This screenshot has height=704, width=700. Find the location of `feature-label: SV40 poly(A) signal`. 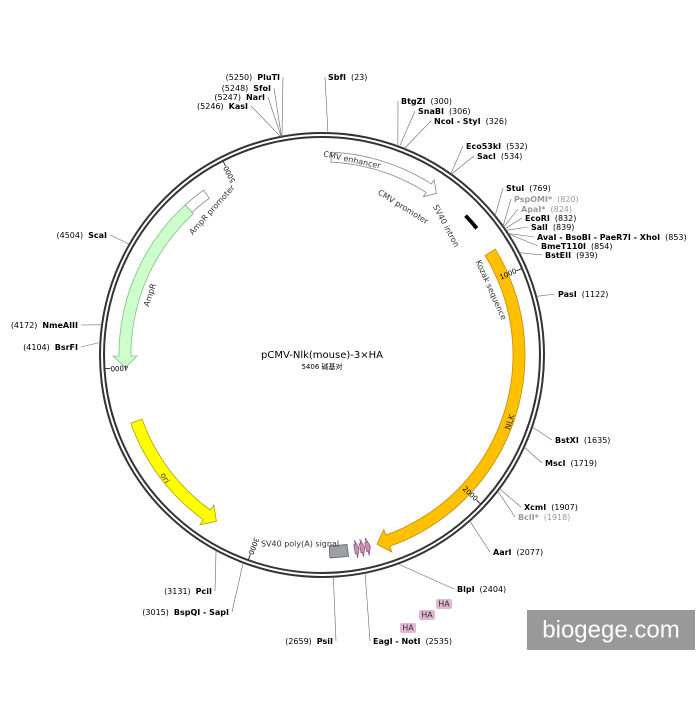

feature-label: SV40 poly(A) signal is located at coordinates (300, 544).